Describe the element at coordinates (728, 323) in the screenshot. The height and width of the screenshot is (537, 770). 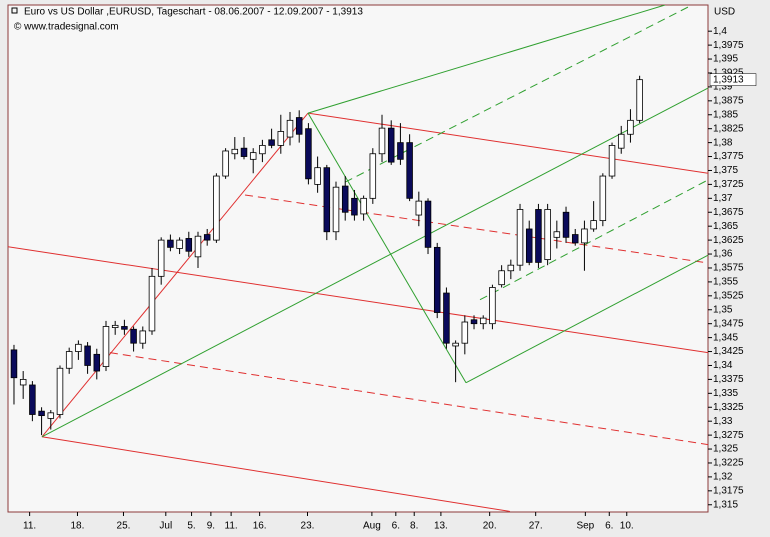
I see `y-tick-label: 1,3475` at that location.